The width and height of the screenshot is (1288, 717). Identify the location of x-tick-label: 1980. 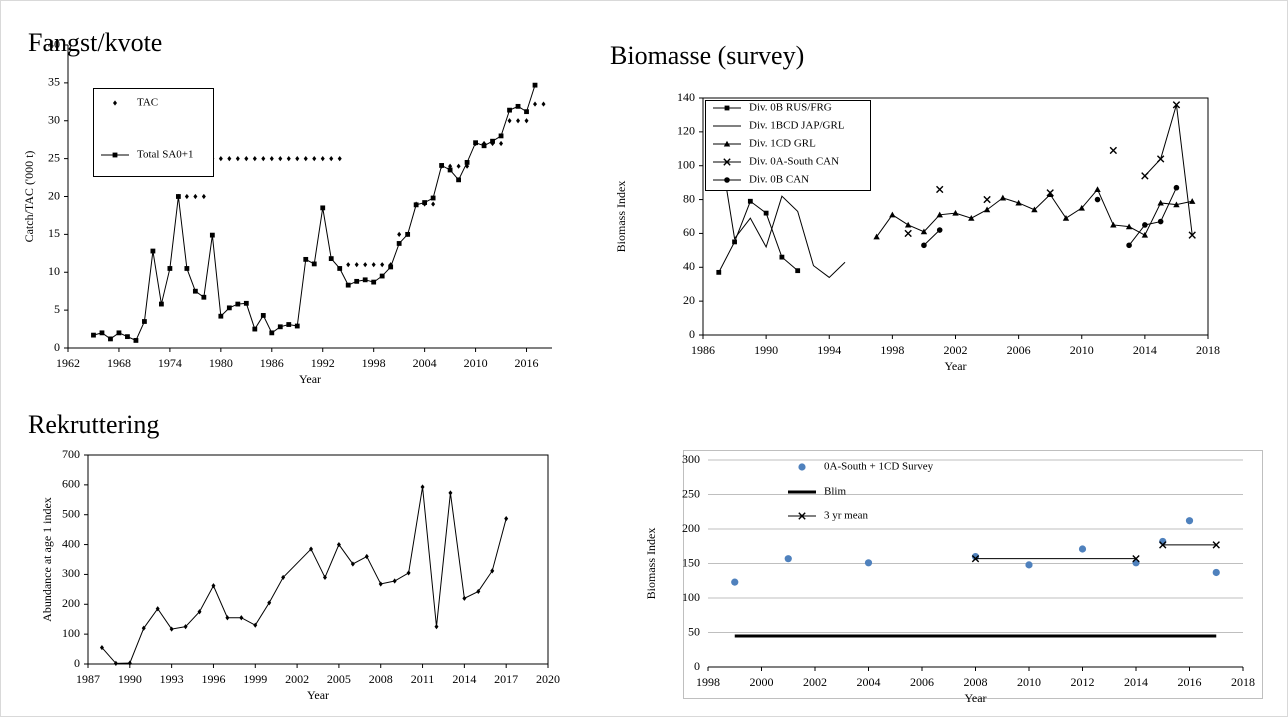
(221, 363).